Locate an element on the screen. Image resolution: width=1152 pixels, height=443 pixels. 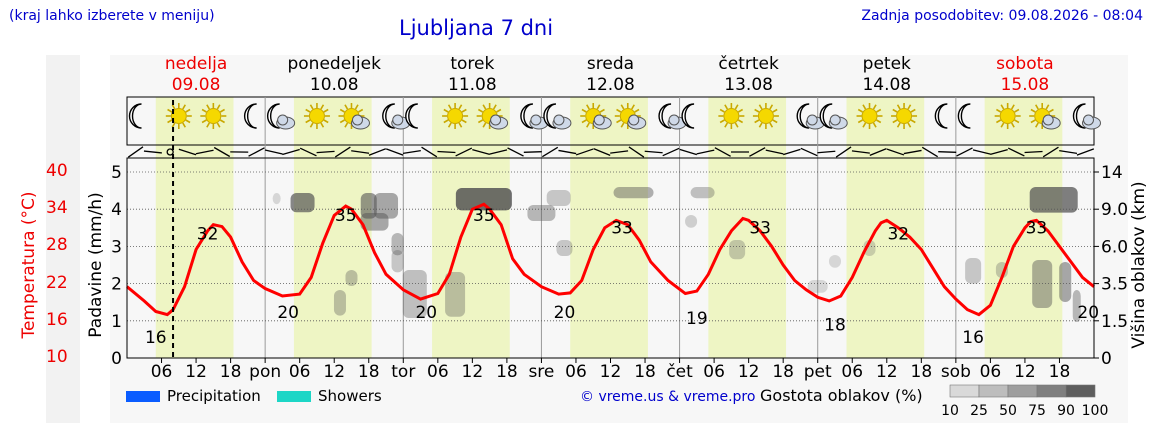
day-date: 11.08 is located at coordinates (472, 85).